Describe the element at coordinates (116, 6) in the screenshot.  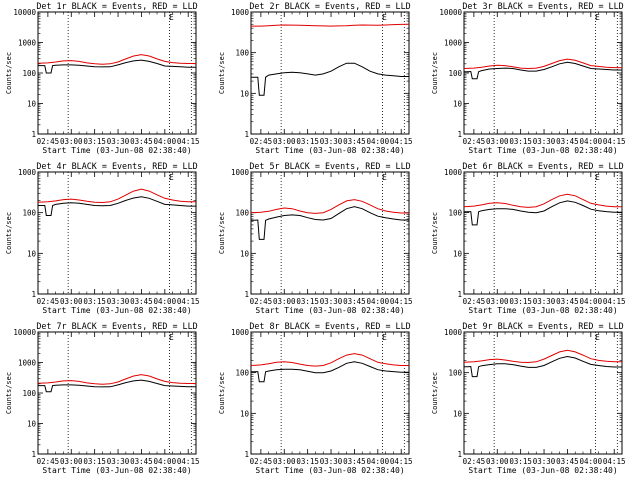
I see `panel-title: Det 1r BLACK = Events, RED = LLD` at that location.